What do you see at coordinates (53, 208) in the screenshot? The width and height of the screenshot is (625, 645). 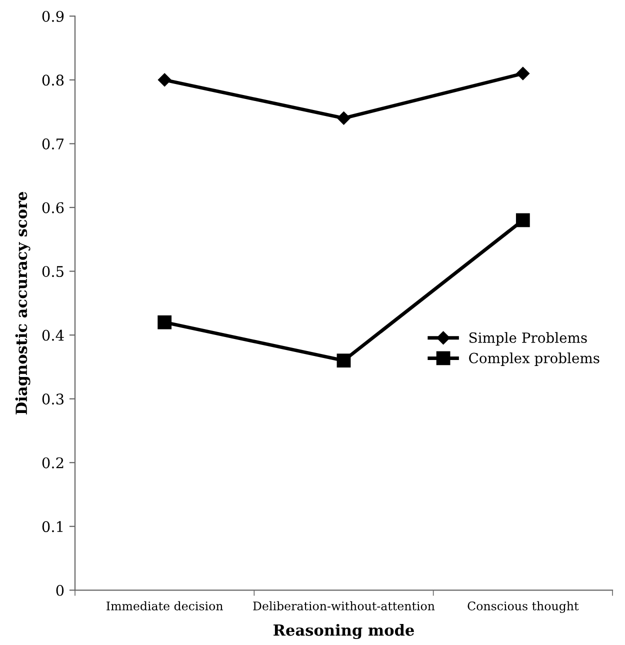 I see `y-tick-label: 0.6` at bounding box center [53, 208].